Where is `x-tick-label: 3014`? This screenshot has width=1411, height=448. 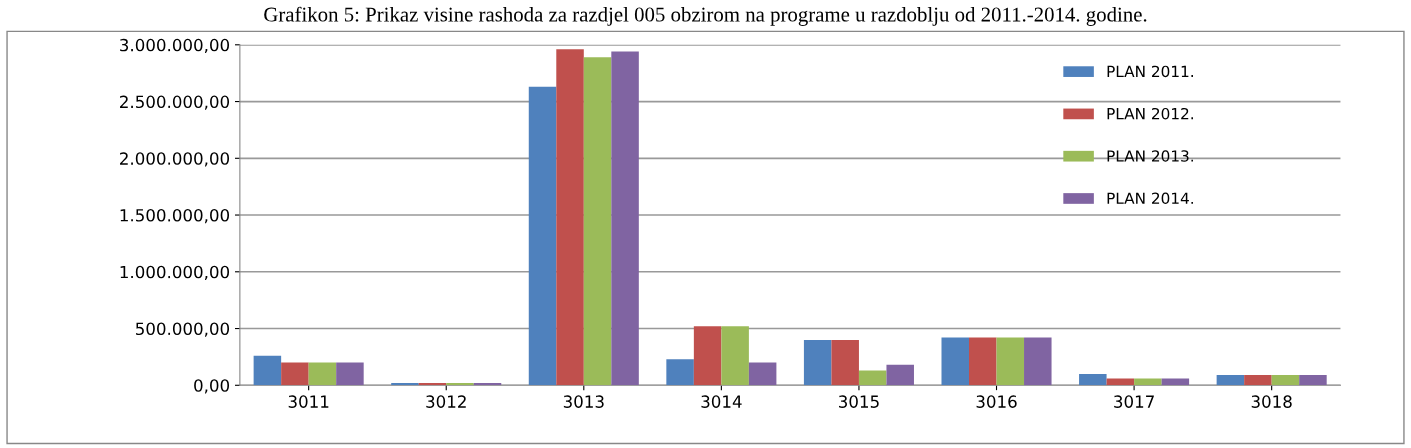
x-tick-label: 3014 is located at coordinates (721, 401).